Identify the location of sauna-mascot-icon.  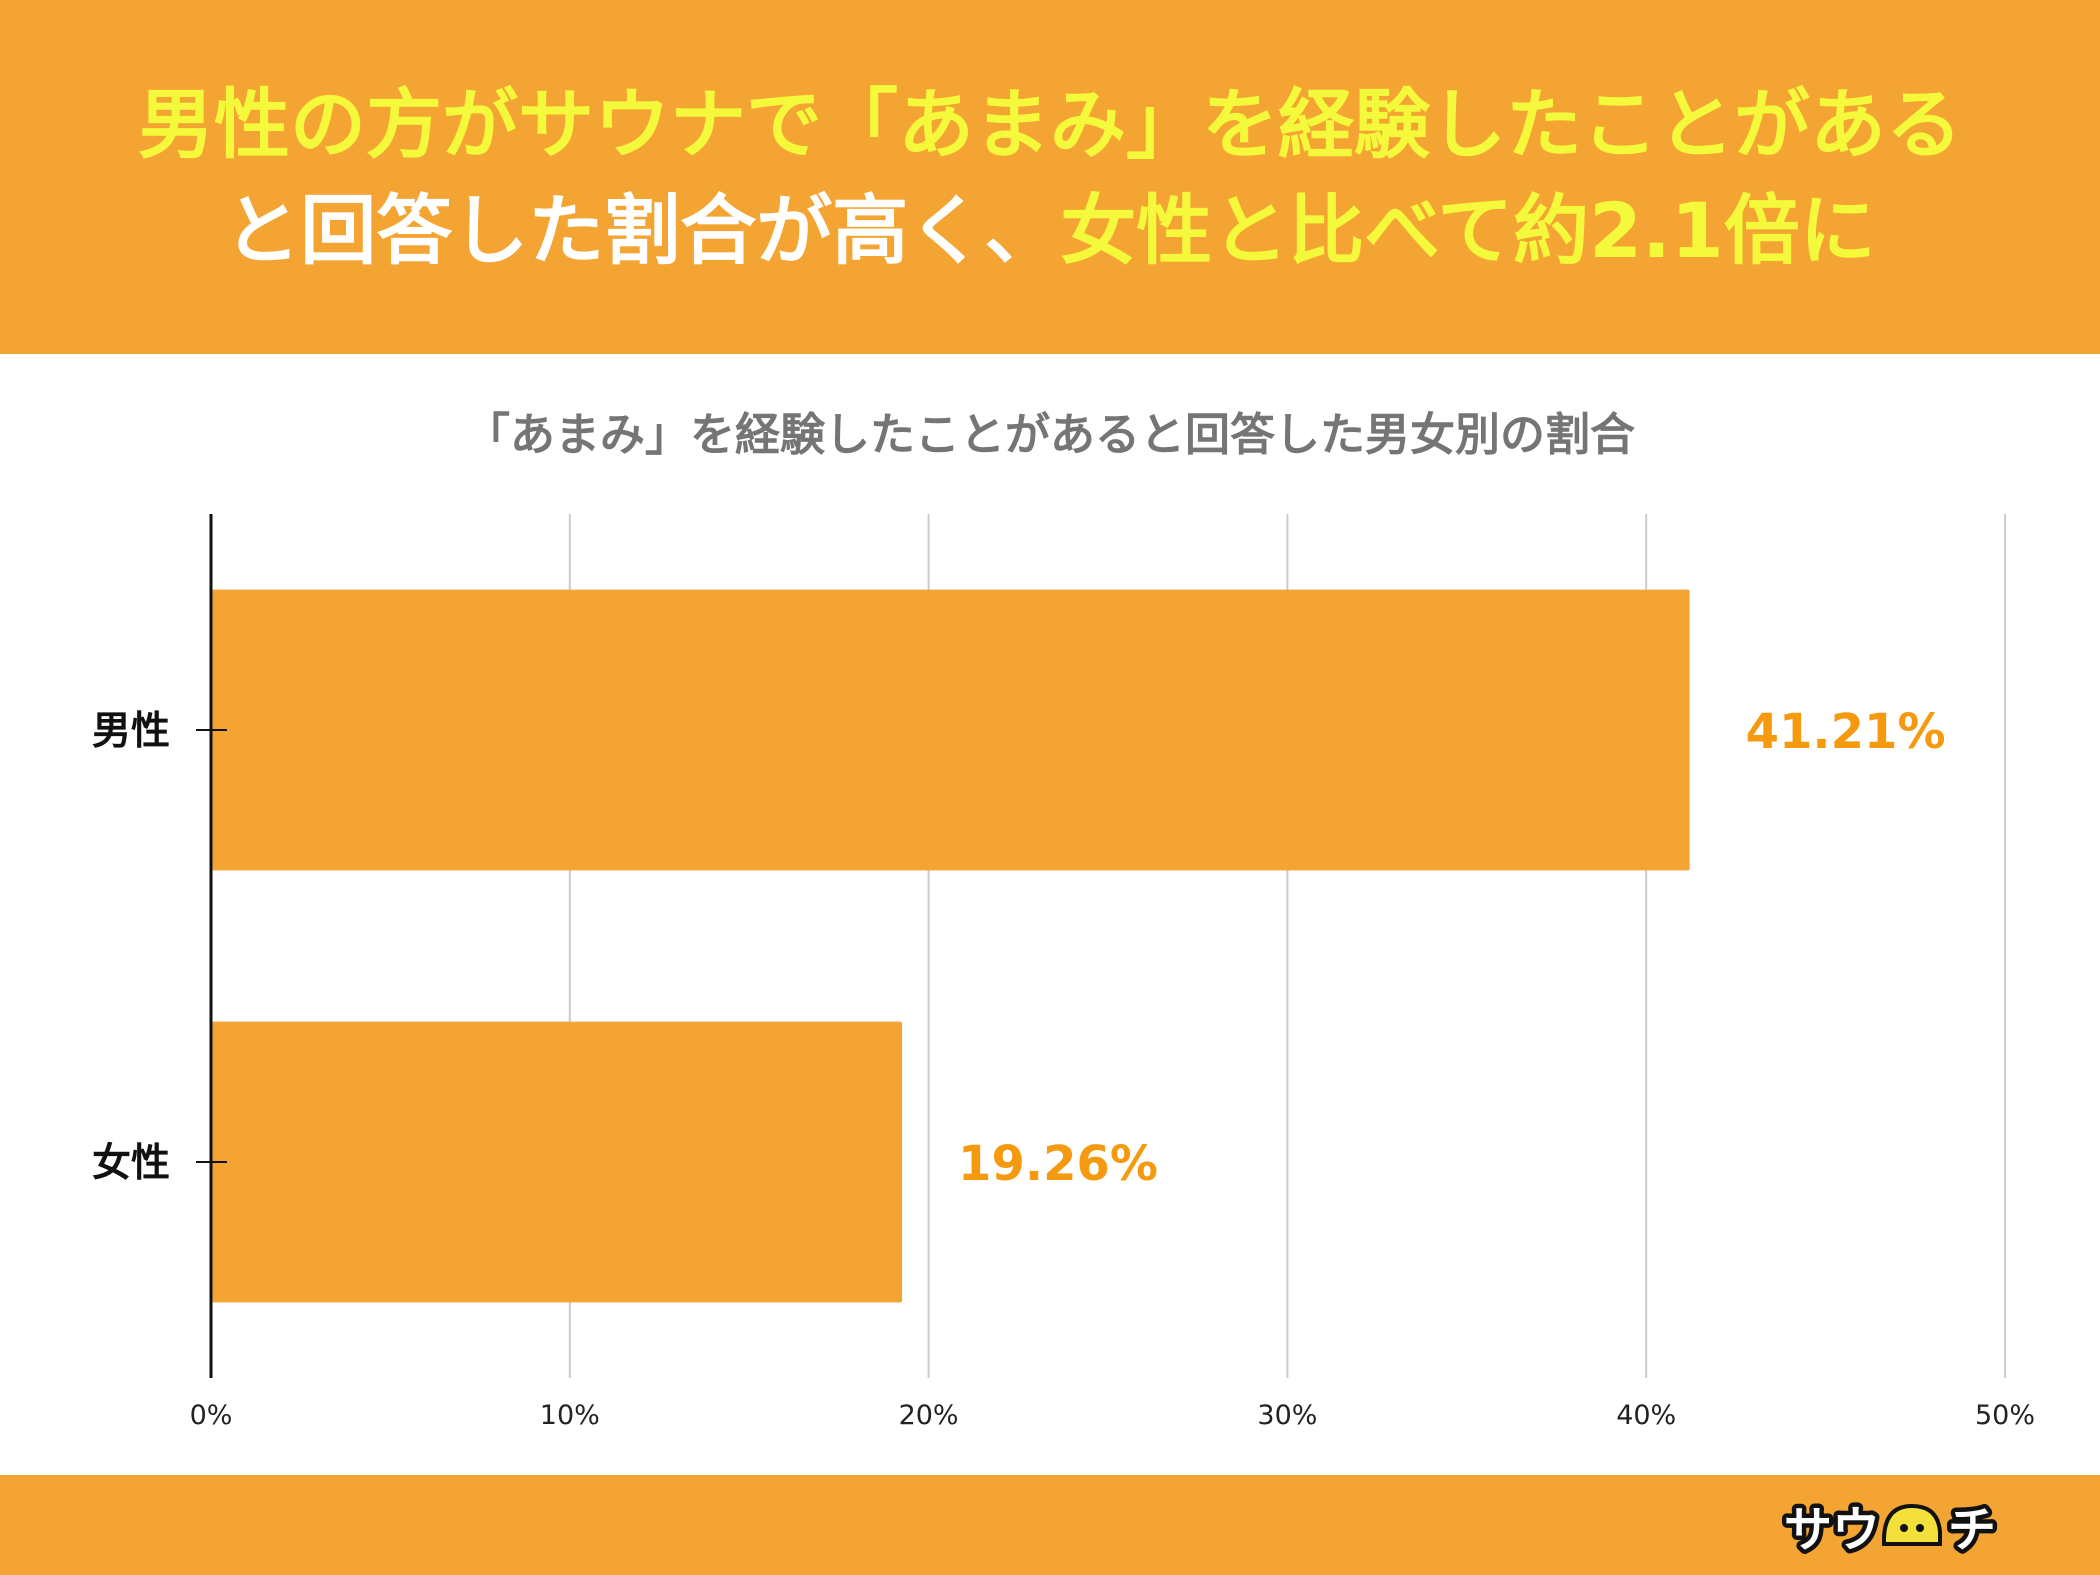
(1912, 1524).